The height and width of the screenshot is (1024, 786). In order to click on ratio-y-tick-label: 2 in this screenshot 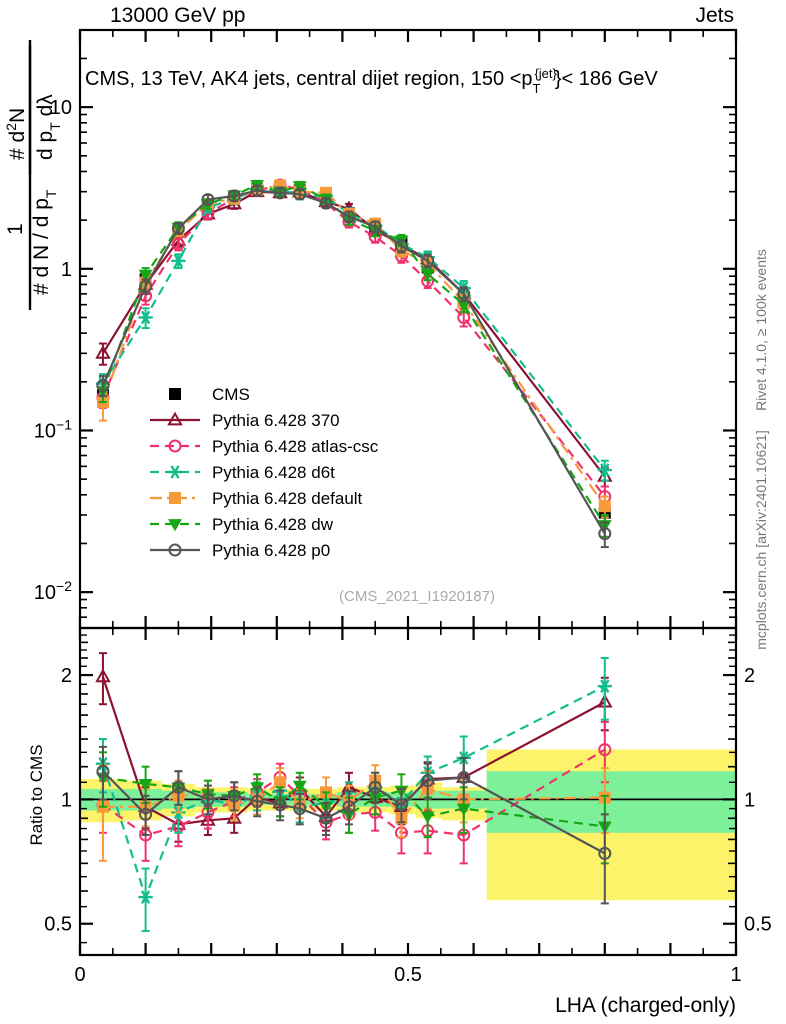, I will do `click(66, 676)`.